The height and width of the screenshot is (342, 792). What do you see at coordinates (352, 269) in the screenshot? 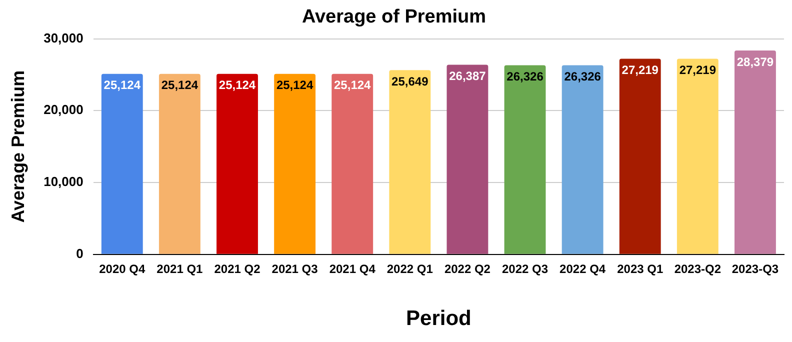
I see `x-tick-label: 2021 Q4` at bounding box center [352, 269].